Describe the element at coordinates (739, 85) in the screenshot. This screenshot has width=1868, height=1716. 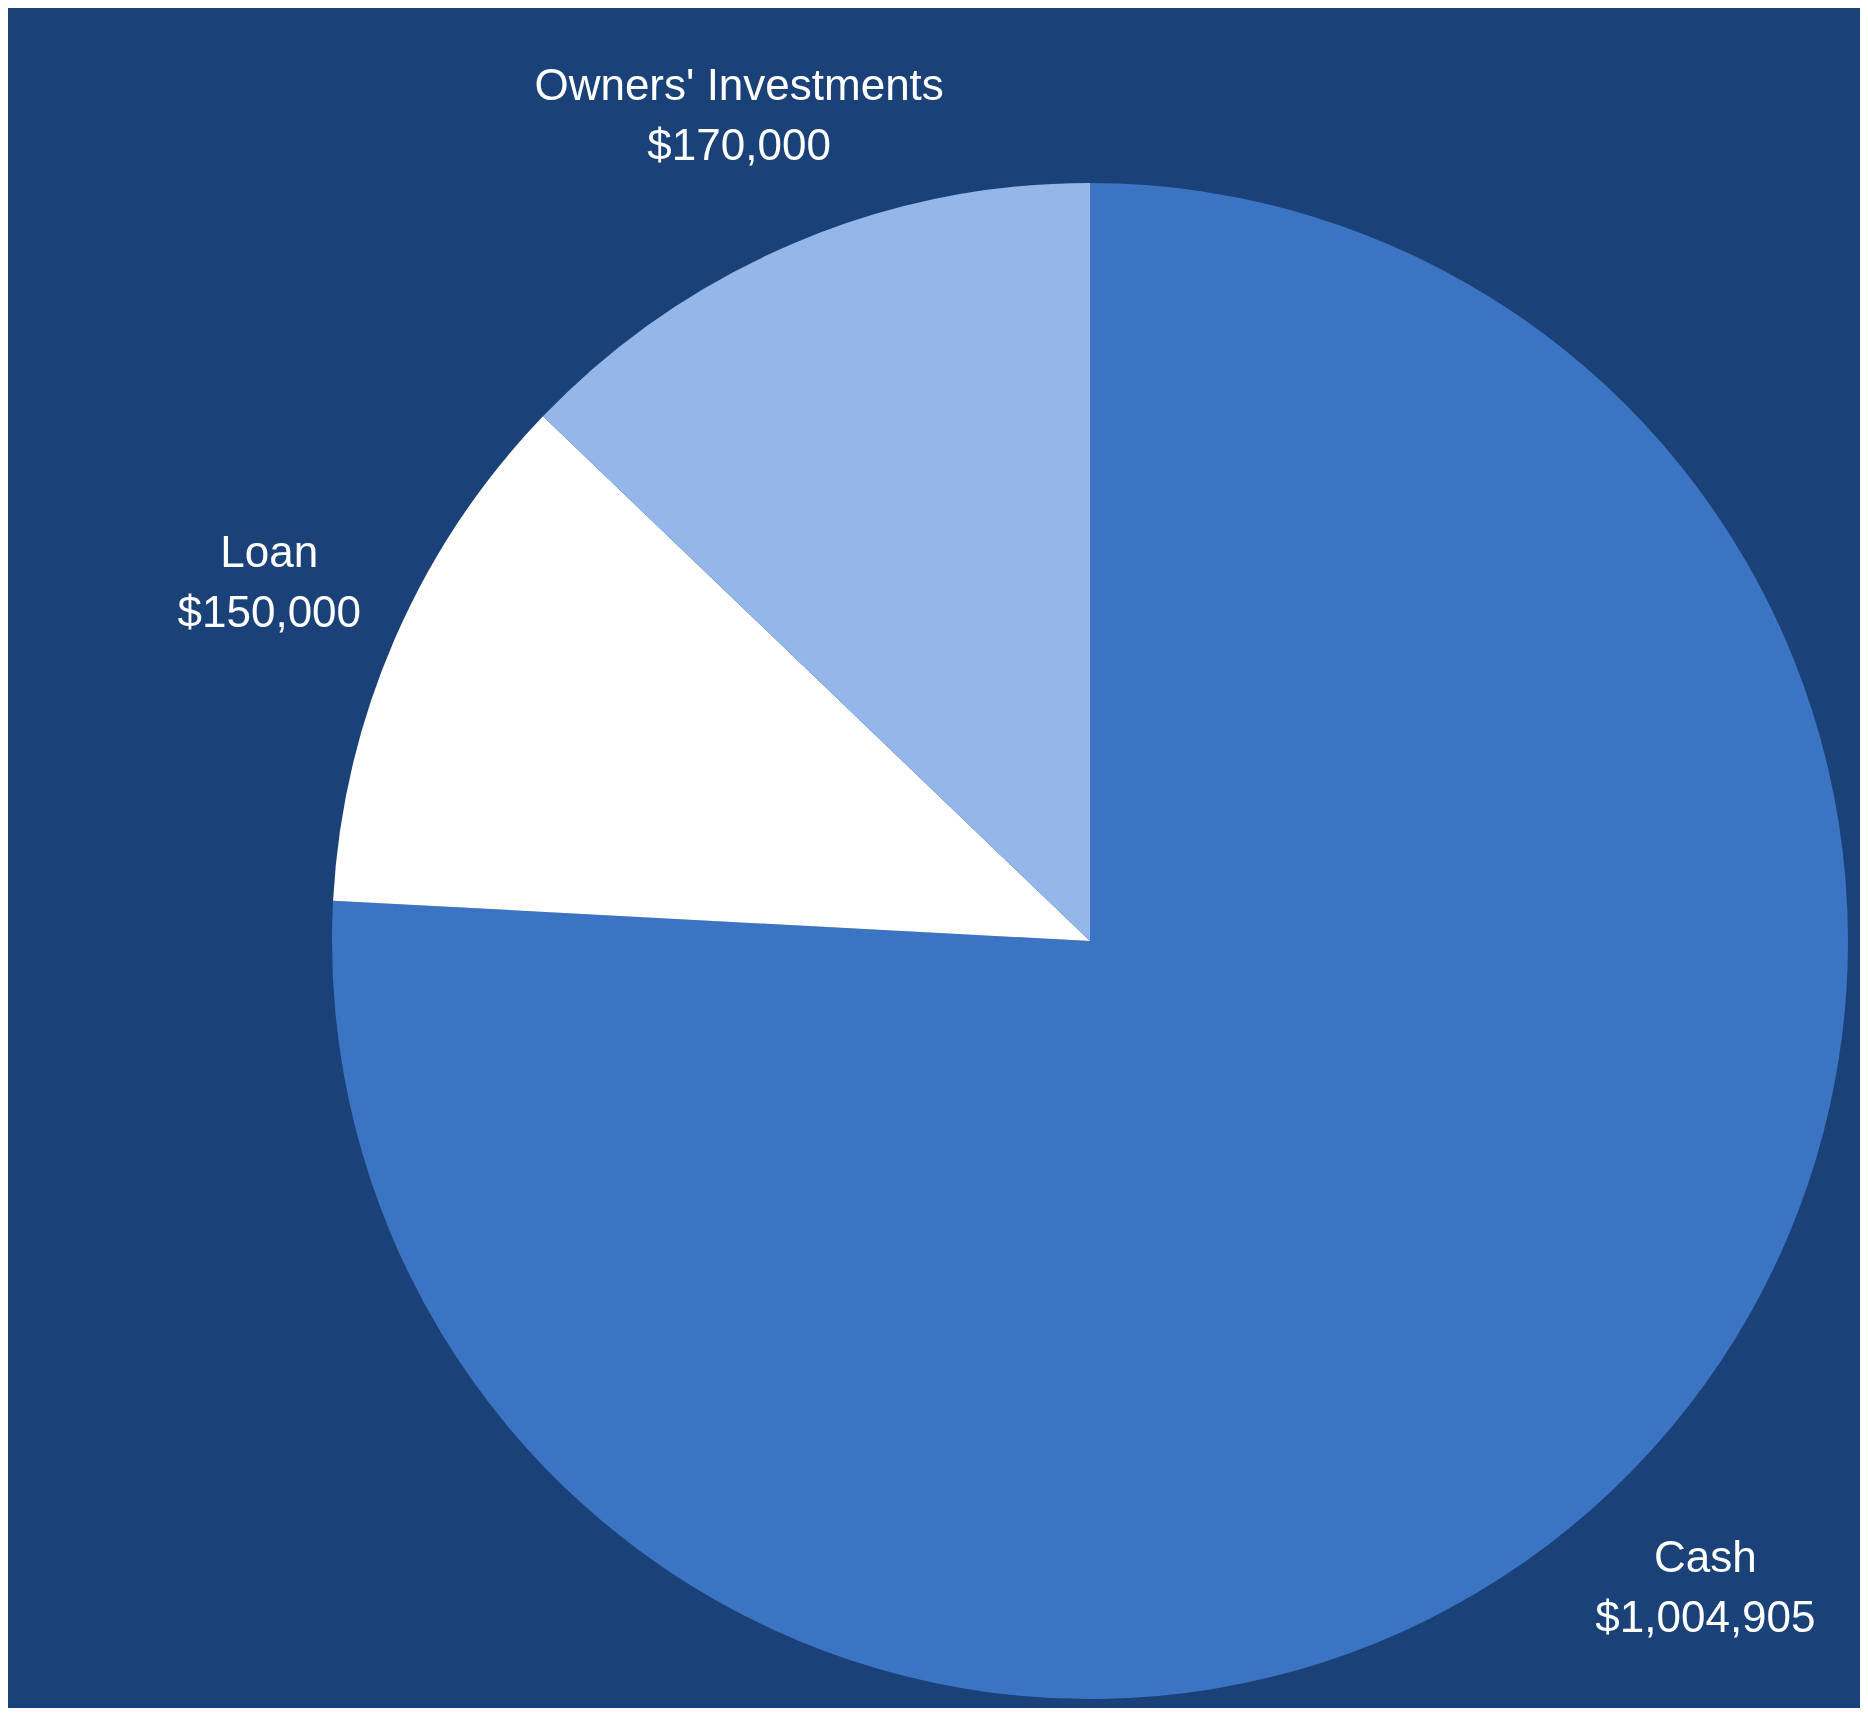
I see `slice-label: Owners' Investments` at that location.